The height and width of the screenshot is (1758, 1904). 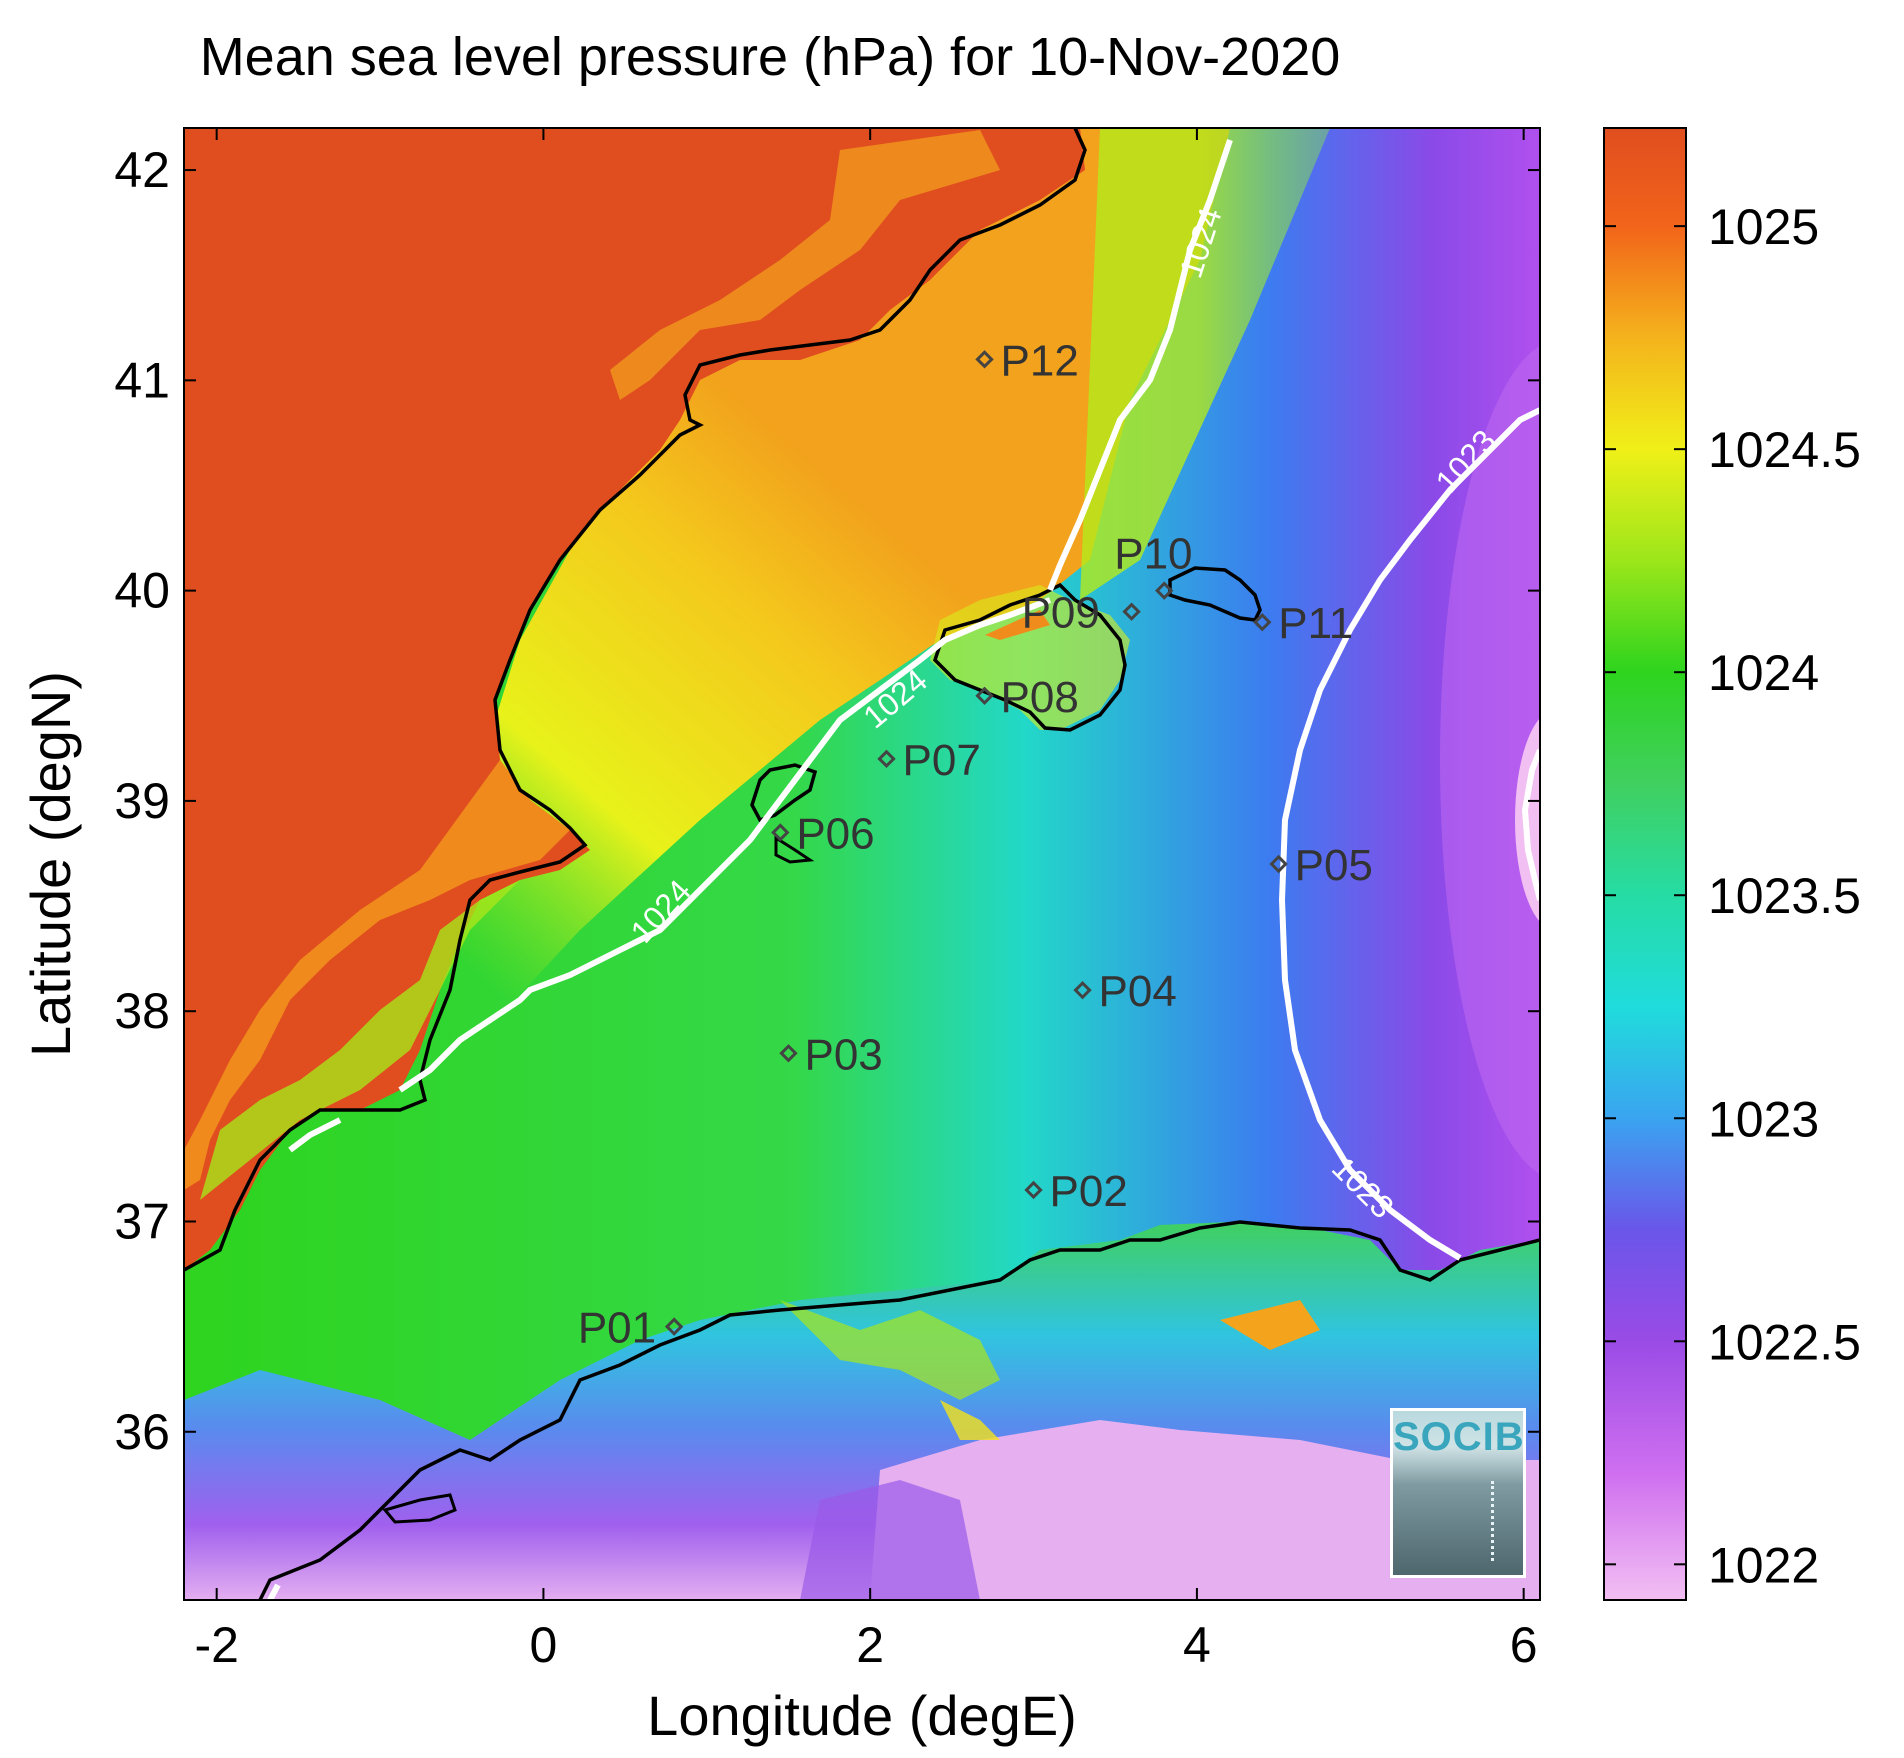 What do you see at coordinates (216, 1645) in the screenshot?
I see `x-tick-label: -2` at bounding box center [216, 1645].